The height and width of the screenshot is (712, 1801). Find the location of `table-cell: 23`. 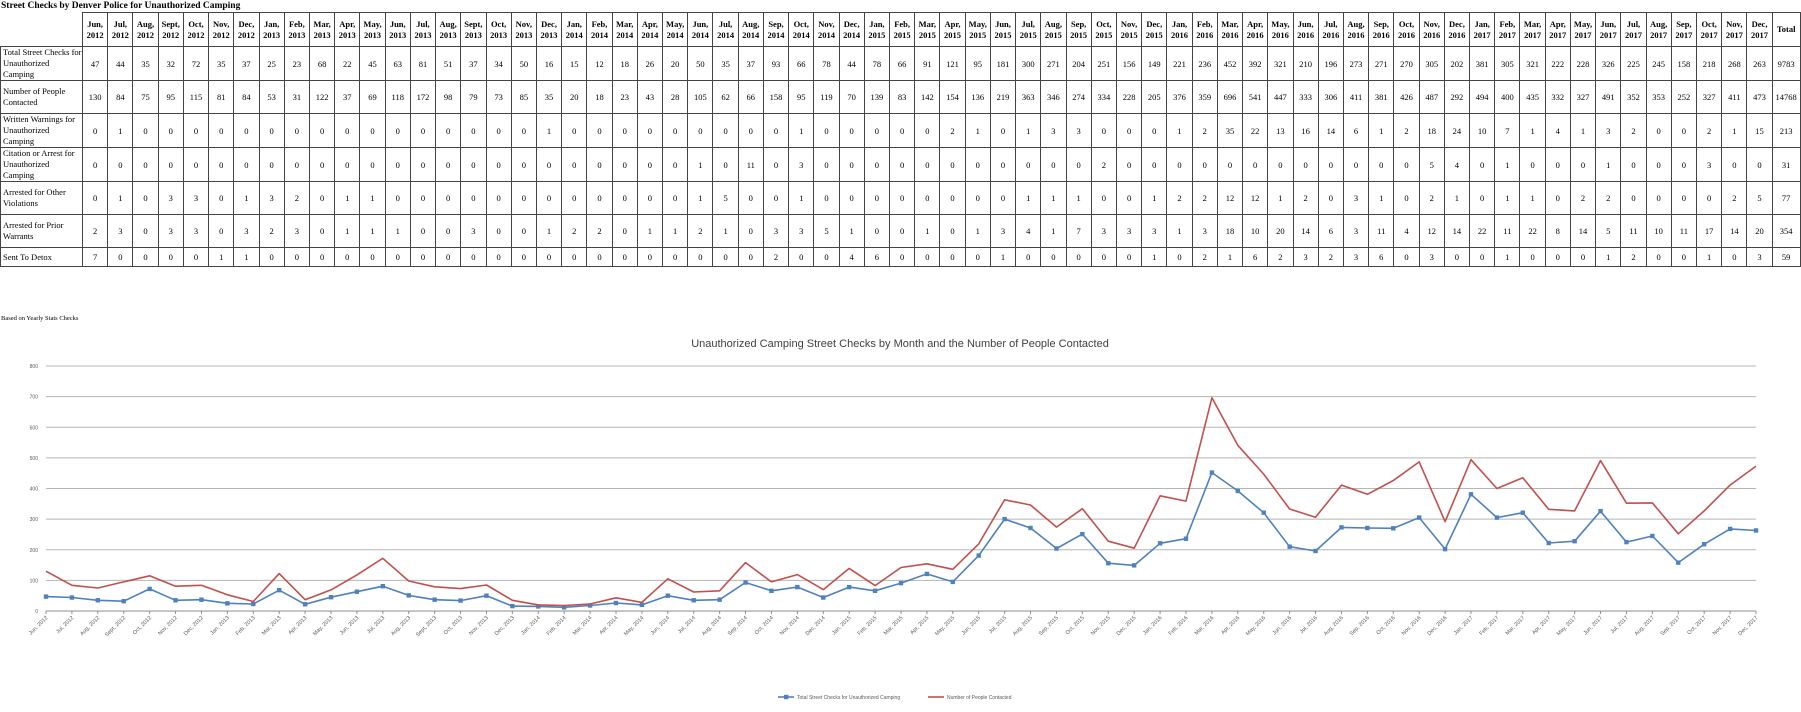

table-cell: 23 is located at coordinates (296, 63).